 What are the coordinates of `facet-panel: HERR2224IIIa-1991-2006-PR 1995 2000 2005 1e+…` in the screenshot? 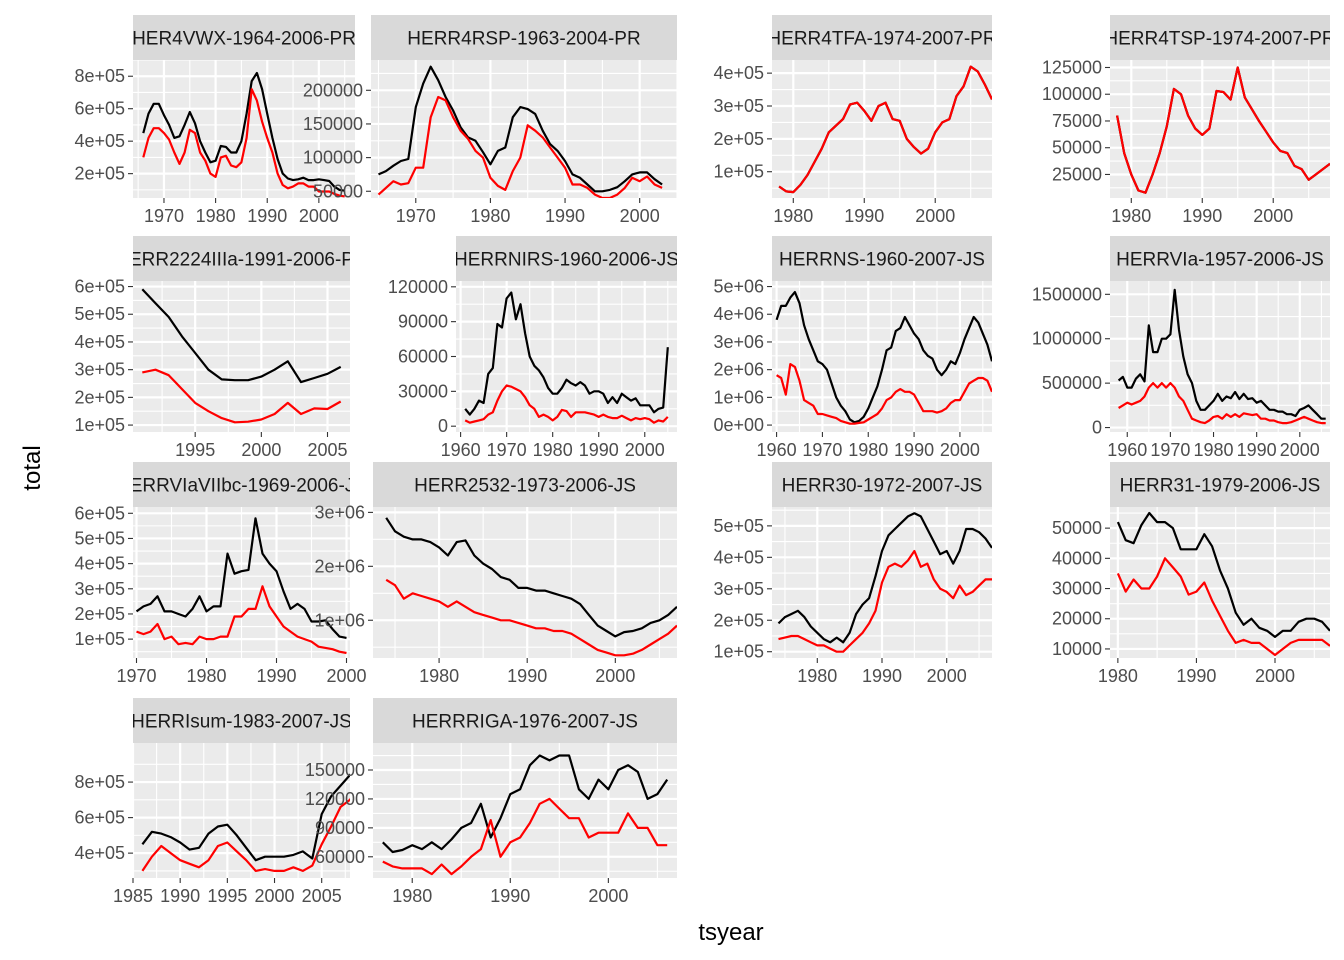 It's located at (212, 348).